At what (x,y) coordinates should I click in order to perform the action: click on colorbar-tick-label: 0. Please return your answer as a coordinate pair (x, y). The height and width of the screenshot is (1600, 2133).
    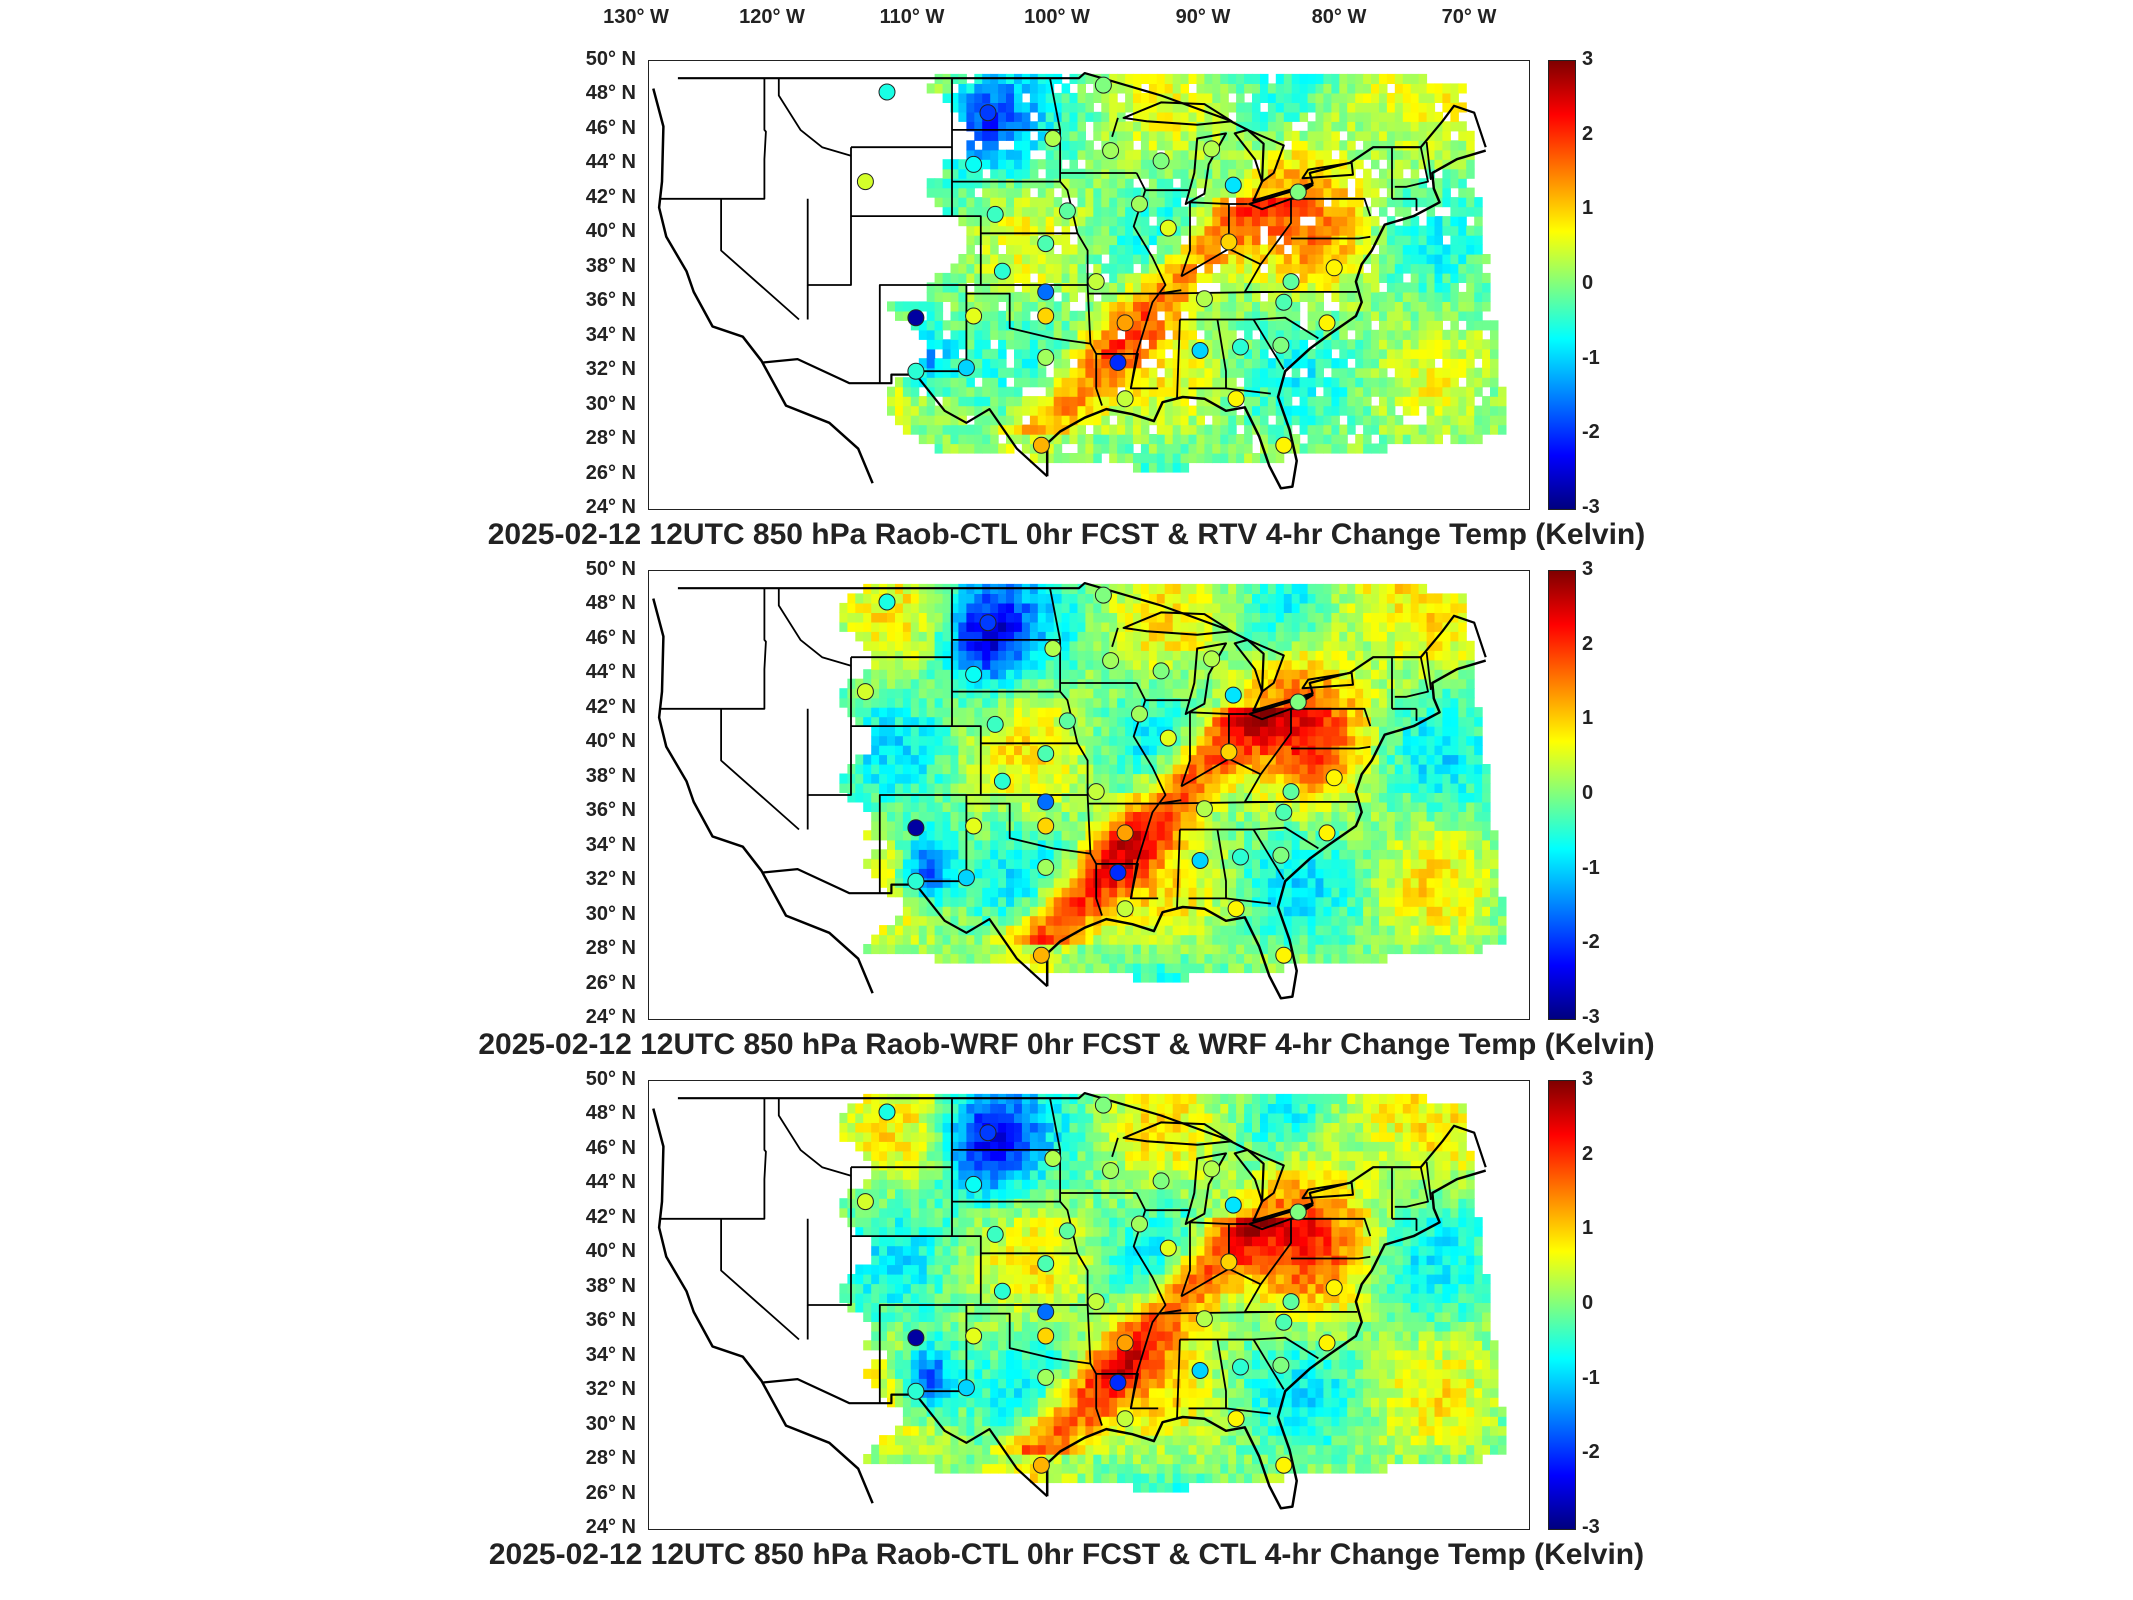
    Looking at the image, I should click on (1588, 283).